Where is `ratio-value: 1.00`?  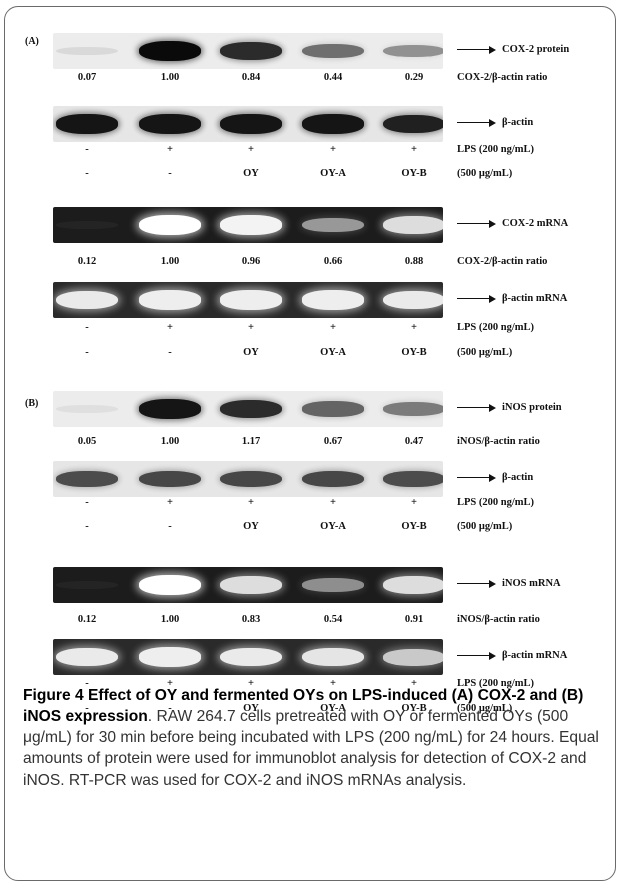 ratio-value: 1.00 is located at coordinates (170, 619).